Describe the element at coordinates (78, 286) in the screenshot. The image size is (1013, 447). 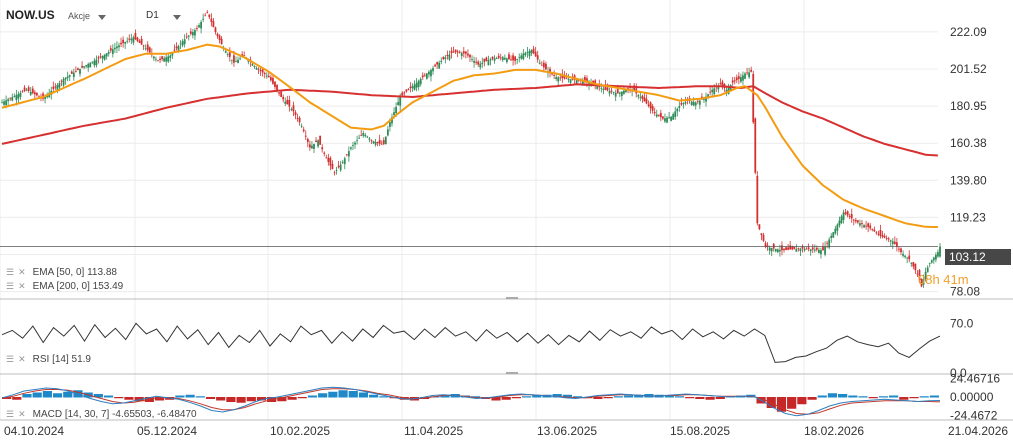
I see `ema200-label: EMA [200, 0] 153.49` at that location.